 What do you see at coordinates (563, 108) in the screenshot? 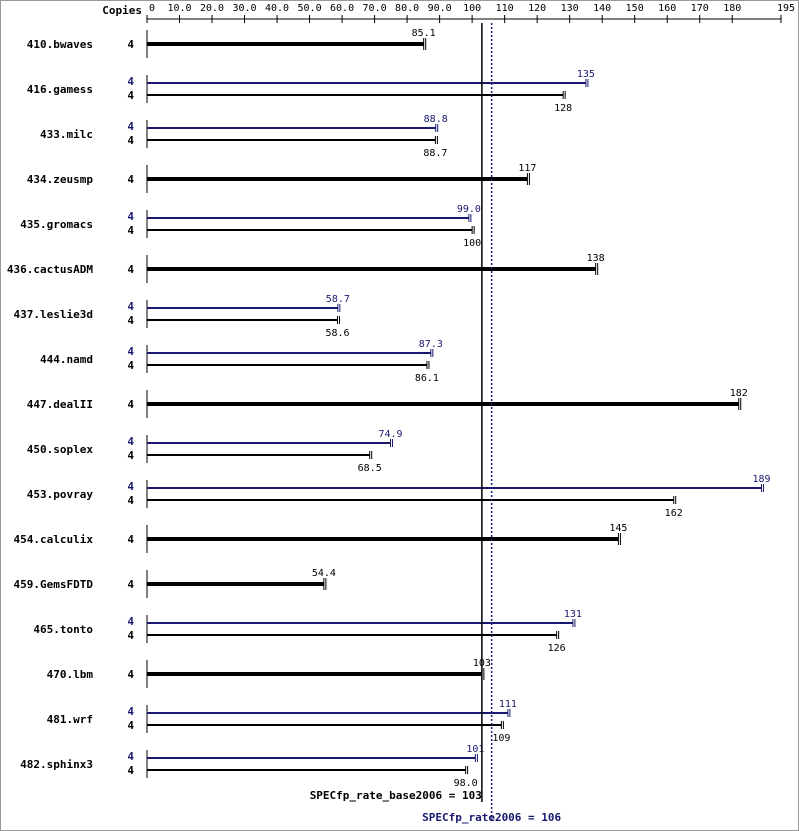
I see `base-value-label: 128` at bounding box center [563, 108].